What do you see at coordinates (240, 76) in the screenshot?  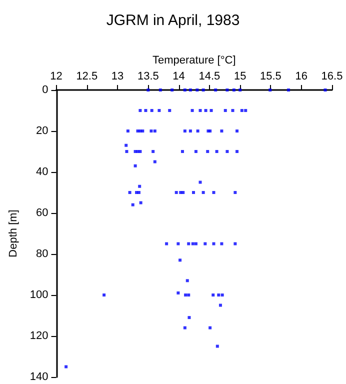 I see `x-tick-label: 15` at bounding box center [240, 76].